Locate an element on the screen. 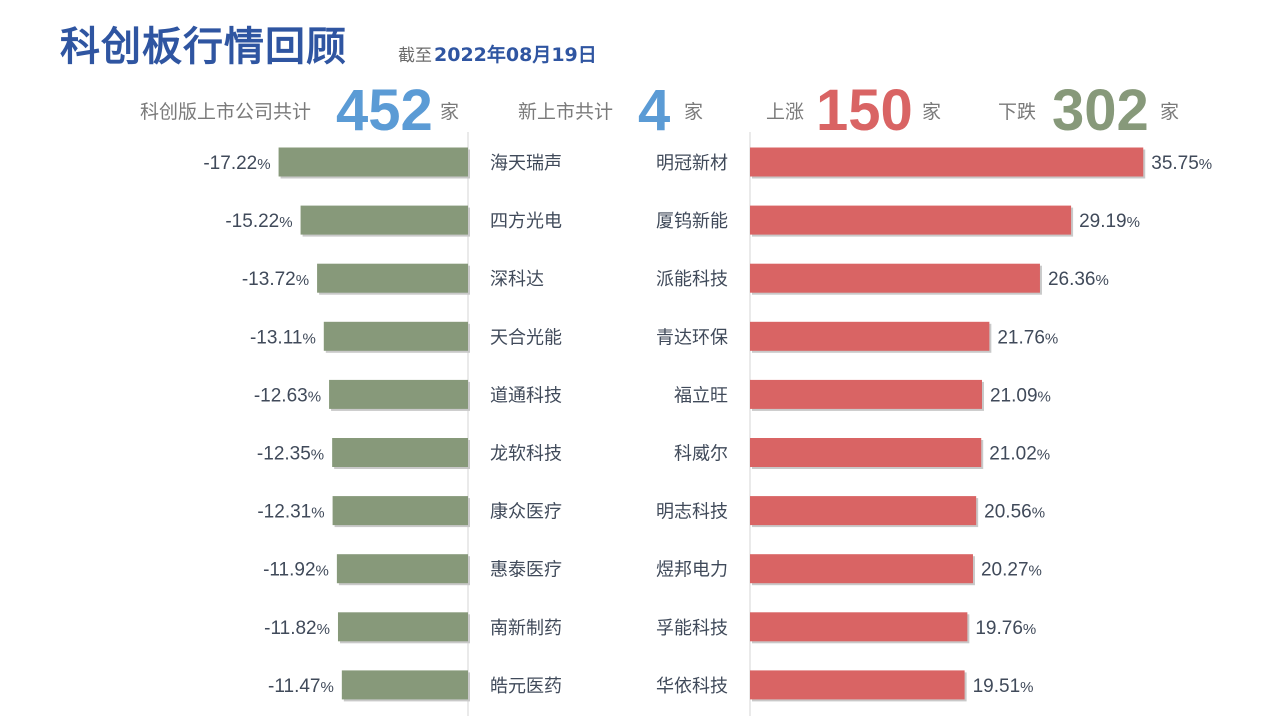 The image size is (1280, 720). gain-value-label: 21.09% is located at coordinates (1020, 395).